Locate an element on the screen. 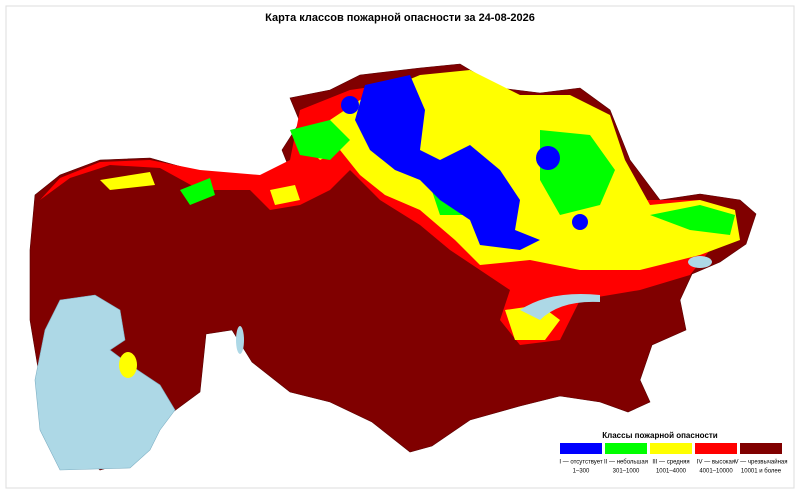  region-medium is located at coordinates (128, 365).